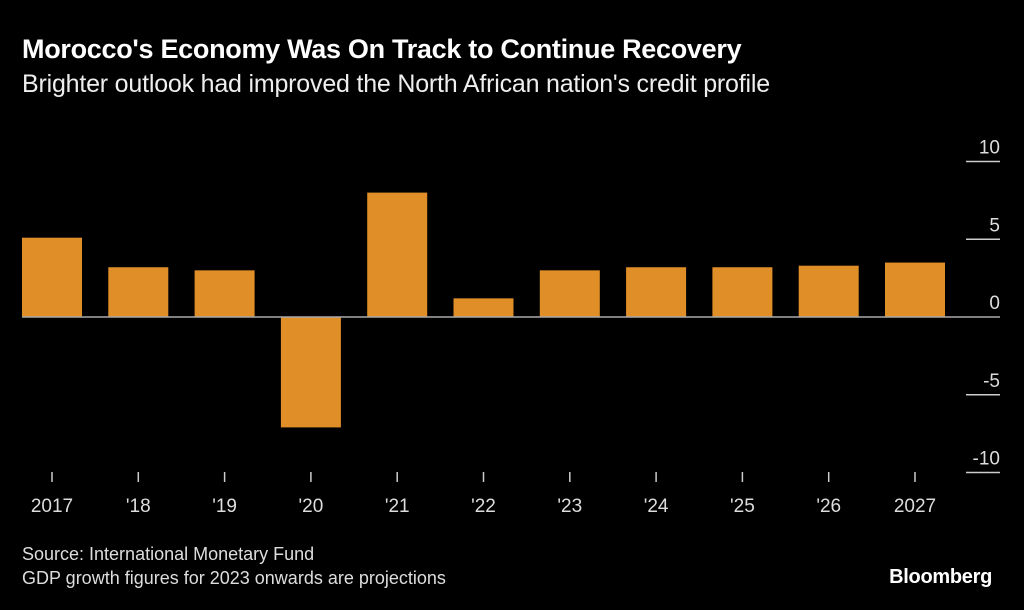  Describe the element at coordinates (915, 289) in the screenshot. I see `bar-2027` at that location.